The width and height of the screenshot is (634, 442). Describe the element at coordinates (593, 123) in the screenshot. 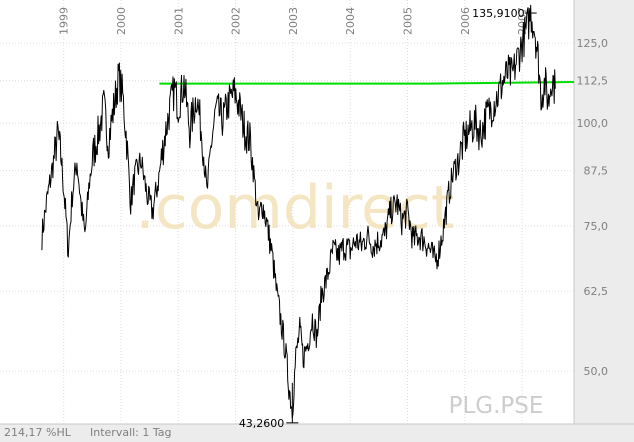

I see `y-tick-label: 100,0` at that location.